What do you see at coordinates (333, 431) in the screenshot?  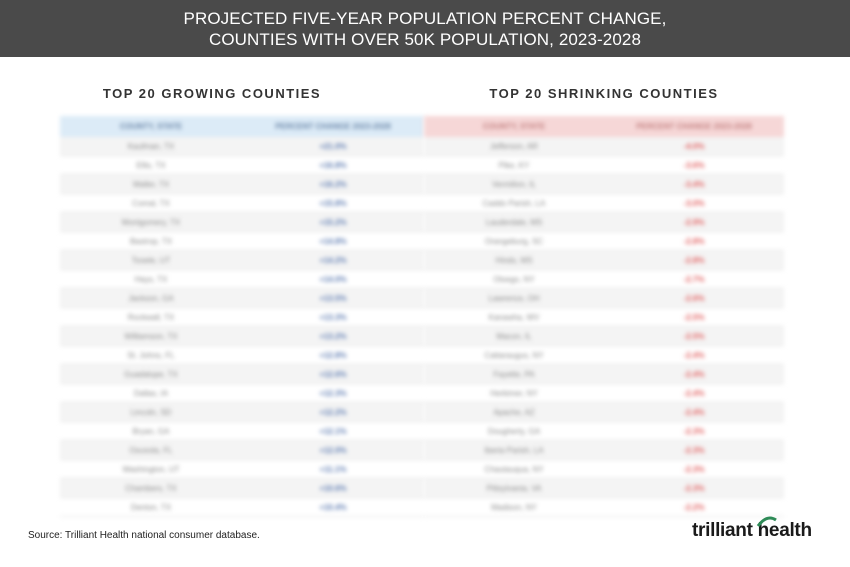 I see `growing-percent-cell: +12.1%` at bounding box center [333, 431].